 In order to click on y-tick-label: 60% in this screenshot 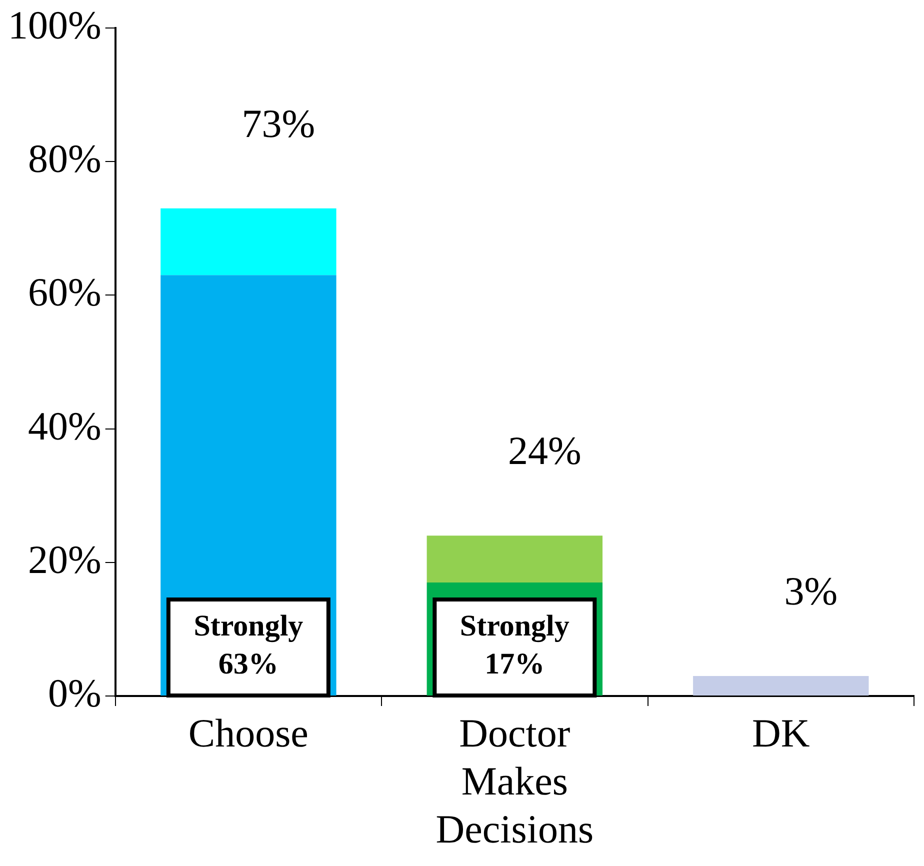, I will do `click(65, 292)`.